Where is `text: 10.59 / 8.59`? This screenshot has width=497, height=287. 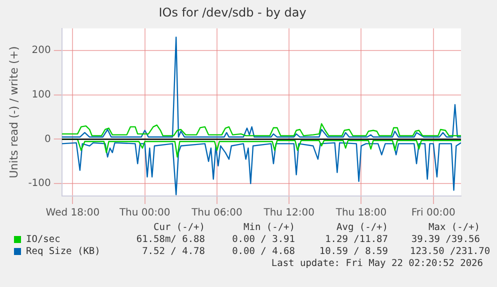
text: 10.59 / 8.59 is located at coordinates (353, 251).